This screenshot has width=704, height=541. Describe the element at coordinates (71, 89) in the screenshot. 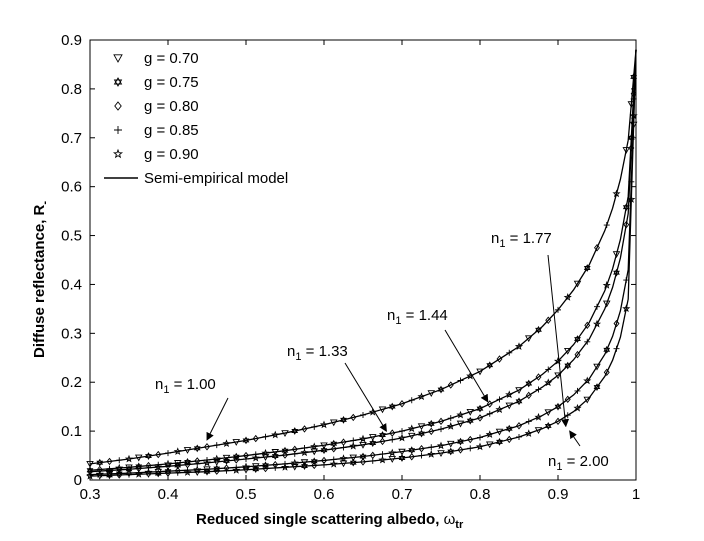

I see `y-tick-label: 0.8` at that location.